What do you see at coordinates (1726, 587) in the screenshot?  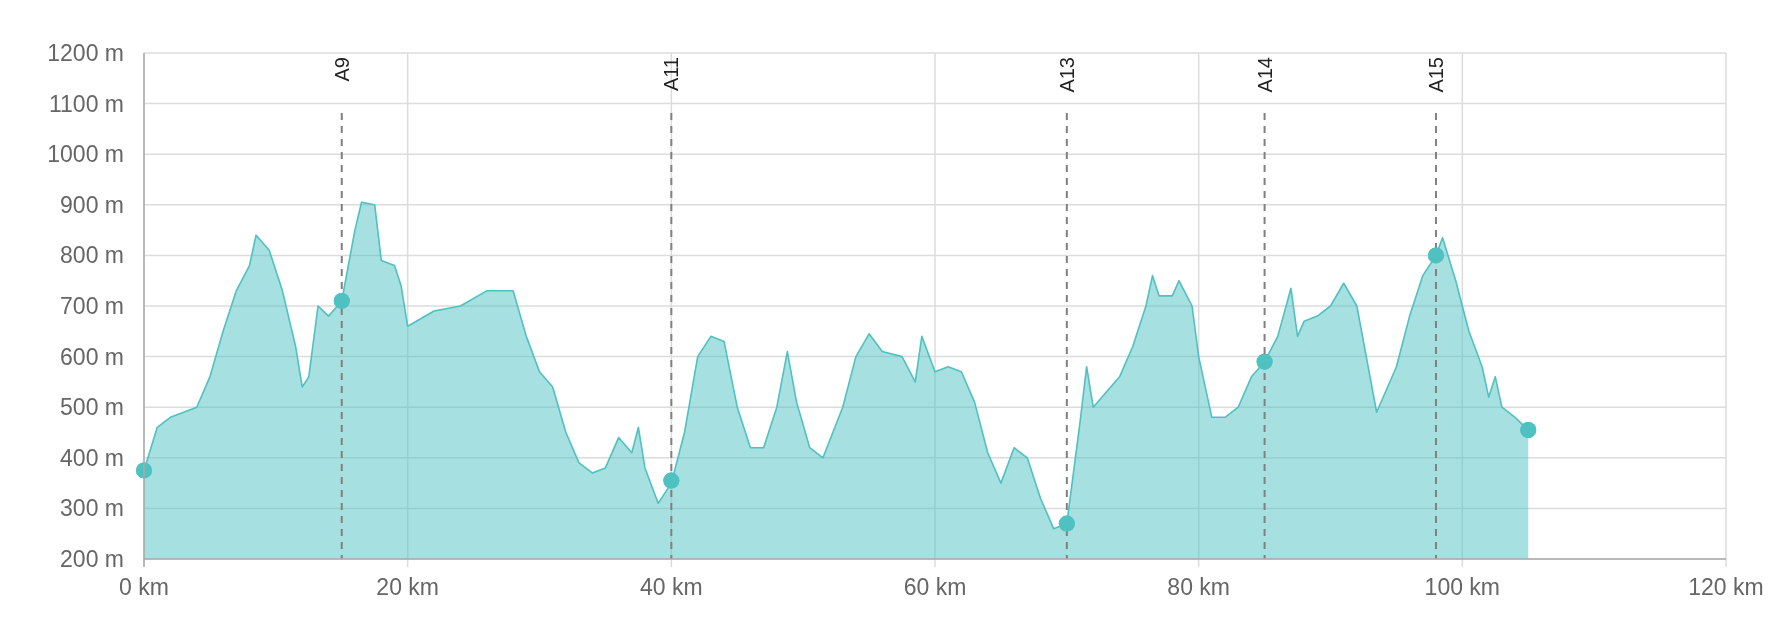 I see `x-tick-label: 120 km` at bounding box center [1726, 587].